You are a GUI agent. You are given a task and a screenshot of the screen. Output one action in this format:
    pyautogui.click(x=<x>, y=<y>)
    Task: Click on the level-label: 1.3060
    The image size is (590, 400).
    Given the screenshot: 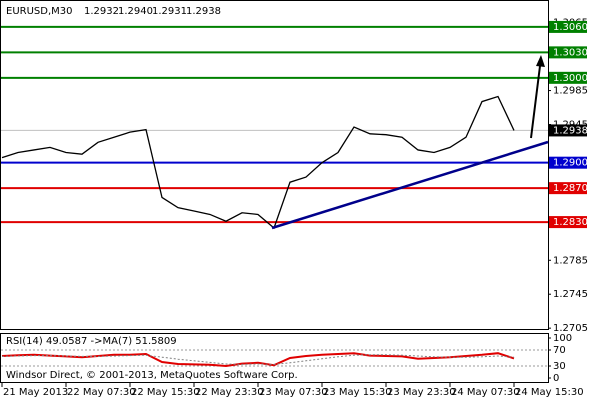 What is the action you would take?
    pyautogui.click(x=570, y=27)
    